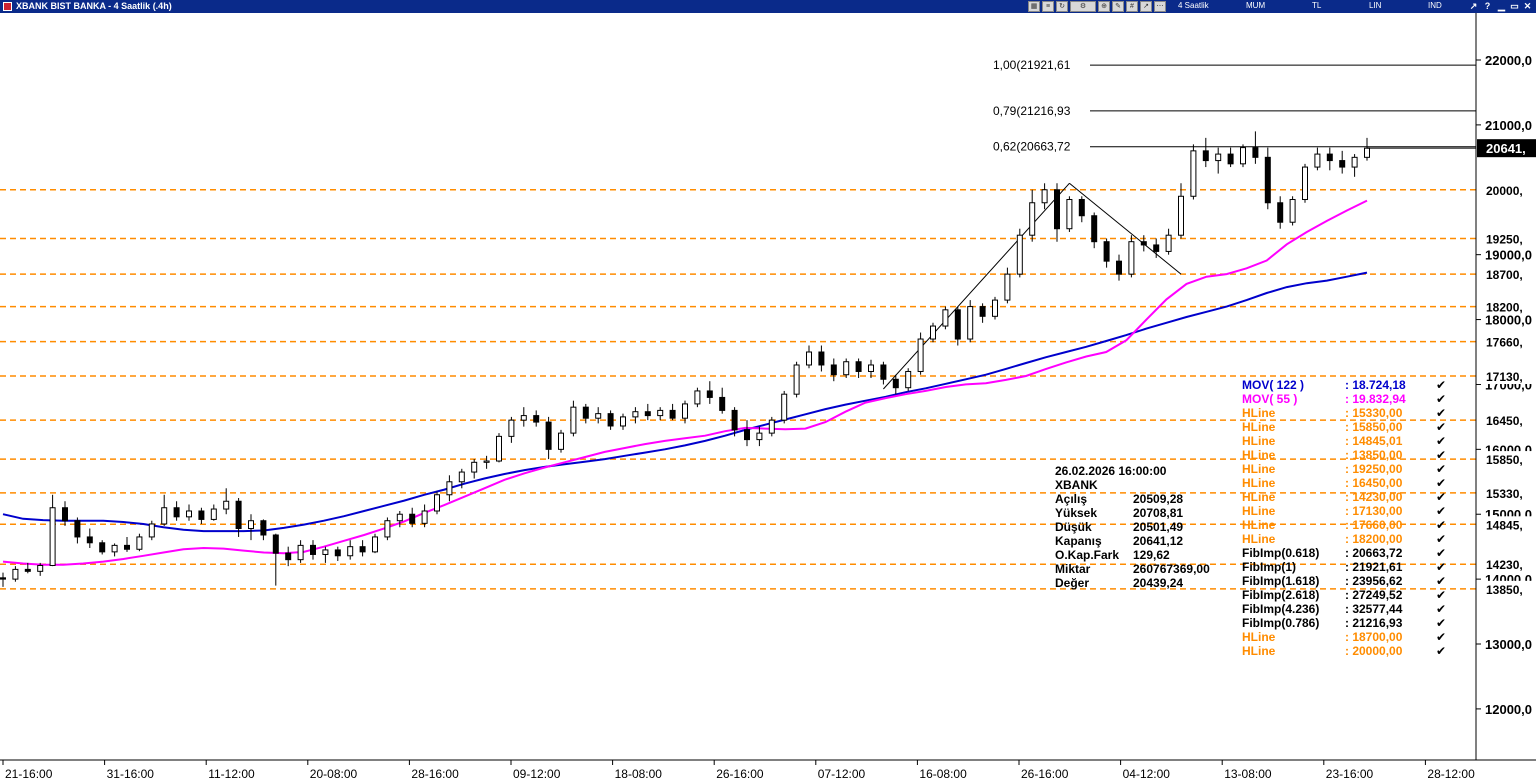 The image size is (1536, 782). I want to click on pin-icon: ↗, so click(1473, 6).